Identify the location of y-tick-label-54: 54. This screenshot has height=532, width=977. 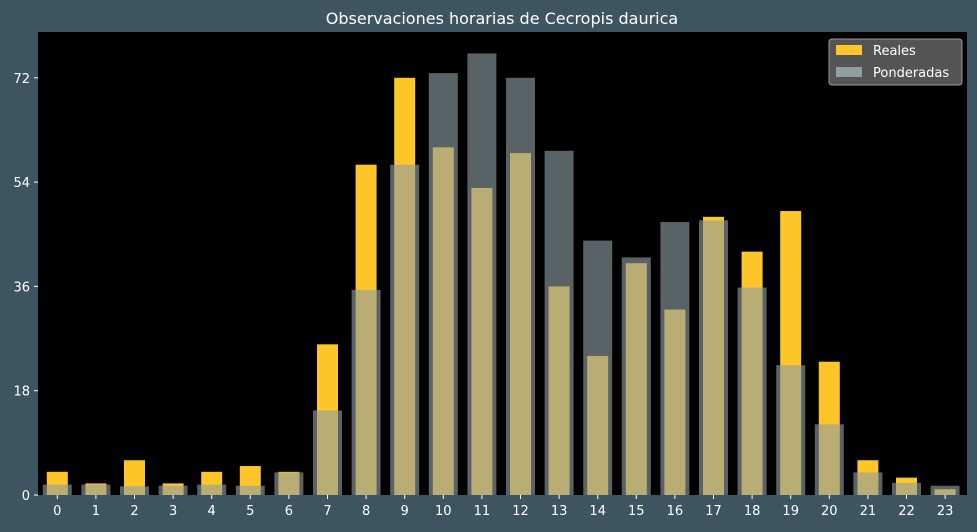
(21, 183).